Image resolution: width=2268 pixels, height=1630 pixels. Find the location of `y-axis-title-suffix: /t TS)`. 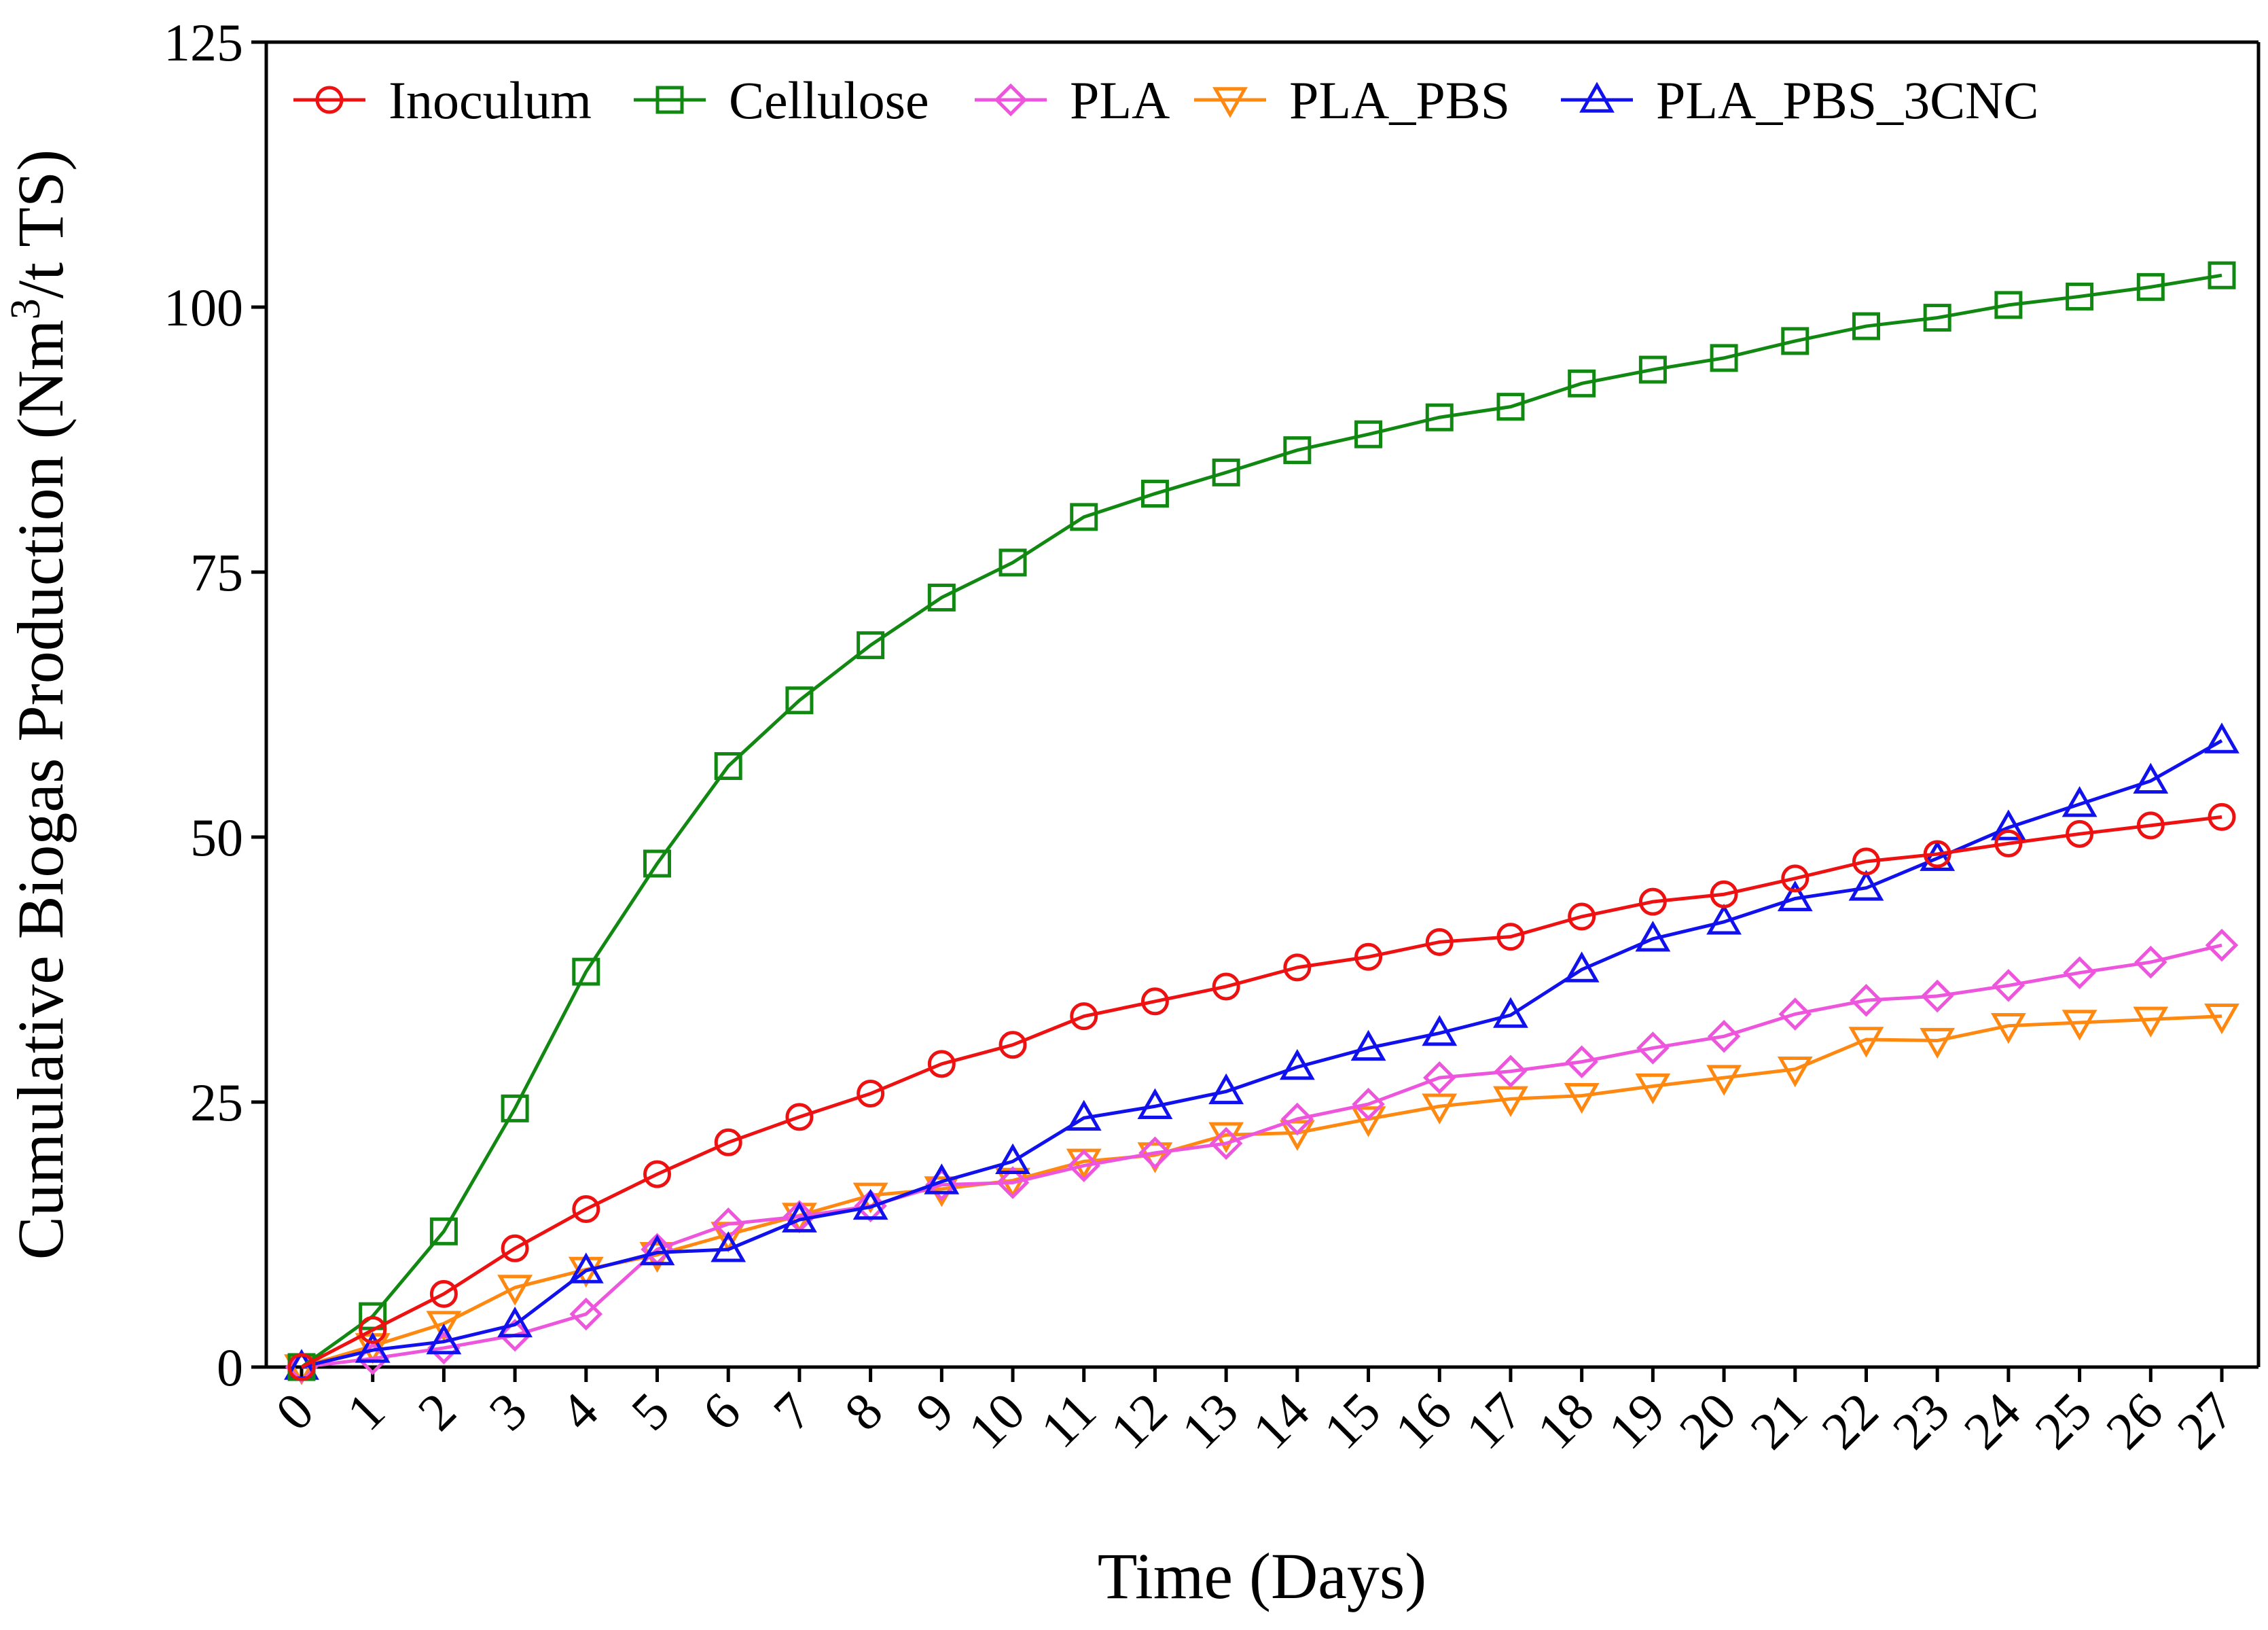

y-axis-title-suffix: /t TS) is located at coordinates (40, 224).